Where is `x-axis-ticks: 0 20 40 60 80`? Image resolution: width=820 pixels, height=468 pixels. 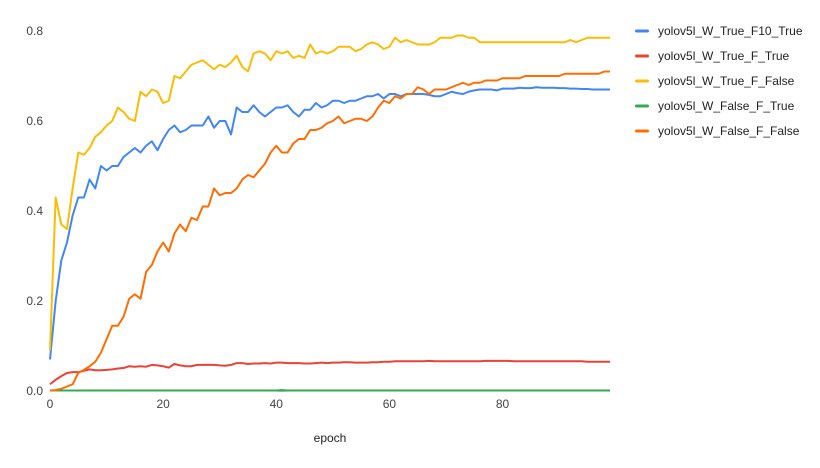
x-axis-ticks: 0 20 40 60 80 is located at coordinates (278, 404).